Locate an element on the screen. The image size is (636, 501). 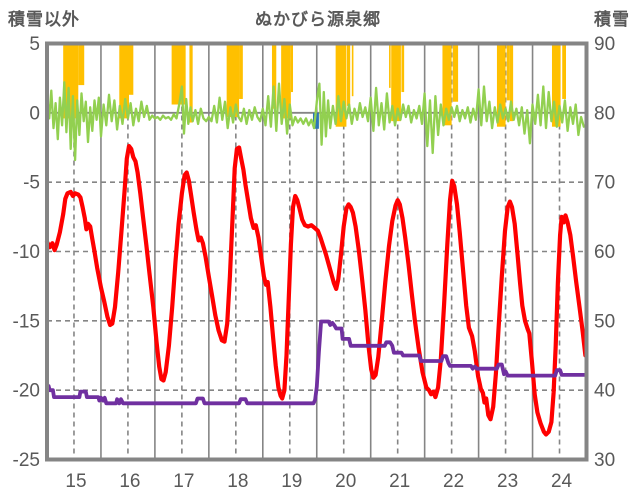
x-axis-tick: 20 is located at coordinates (345, 481).